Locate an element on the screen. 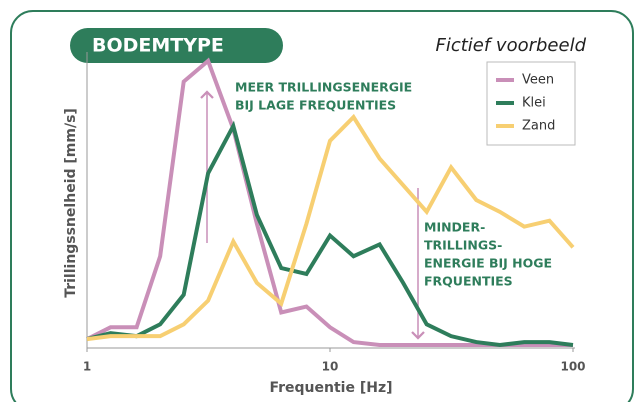 This screenshot has width=644, height=402. legend-label: Veen is located at coordinates (538, 80).